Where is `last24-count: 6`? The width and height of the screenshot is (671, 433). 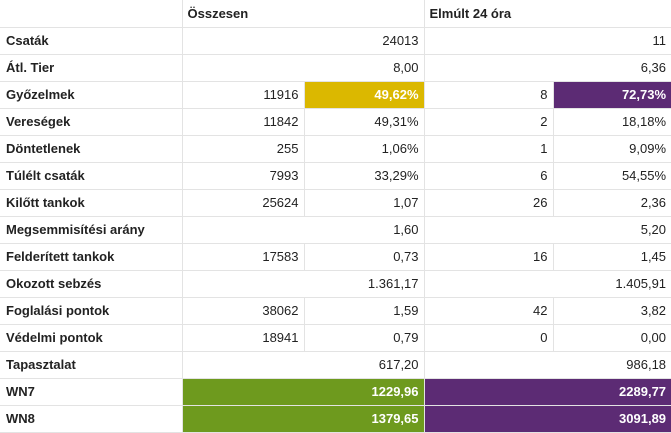 last24-count: 6 is located at coordinates (488, 175).